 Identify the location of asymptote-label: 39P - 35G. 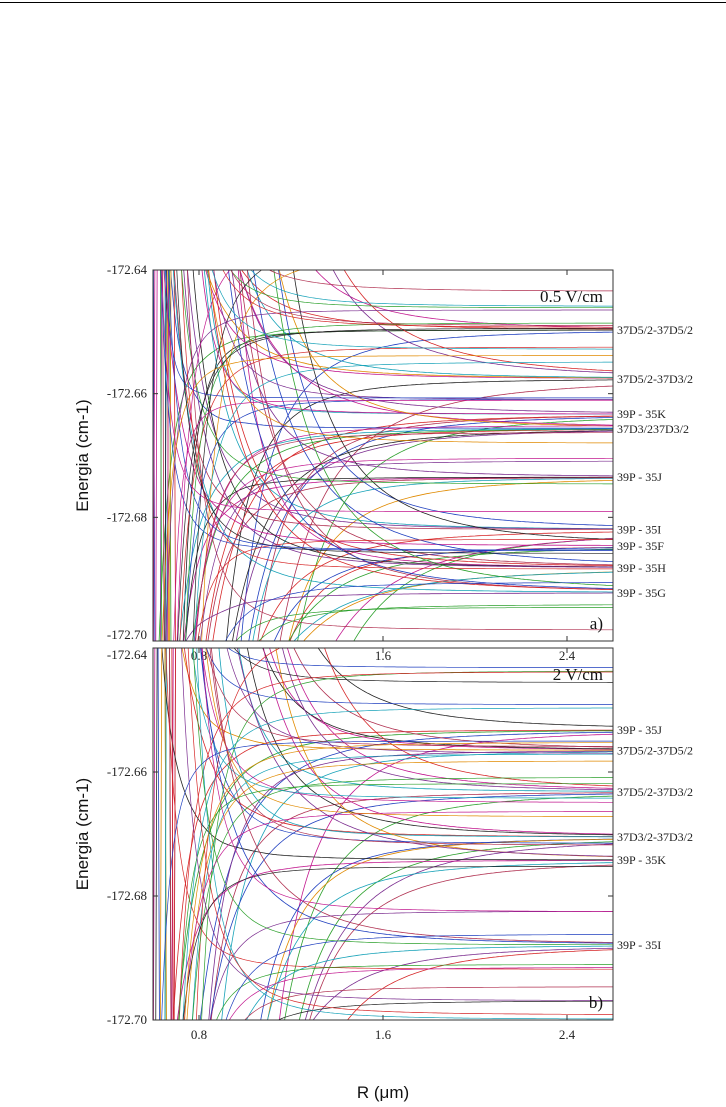
(641, 593).